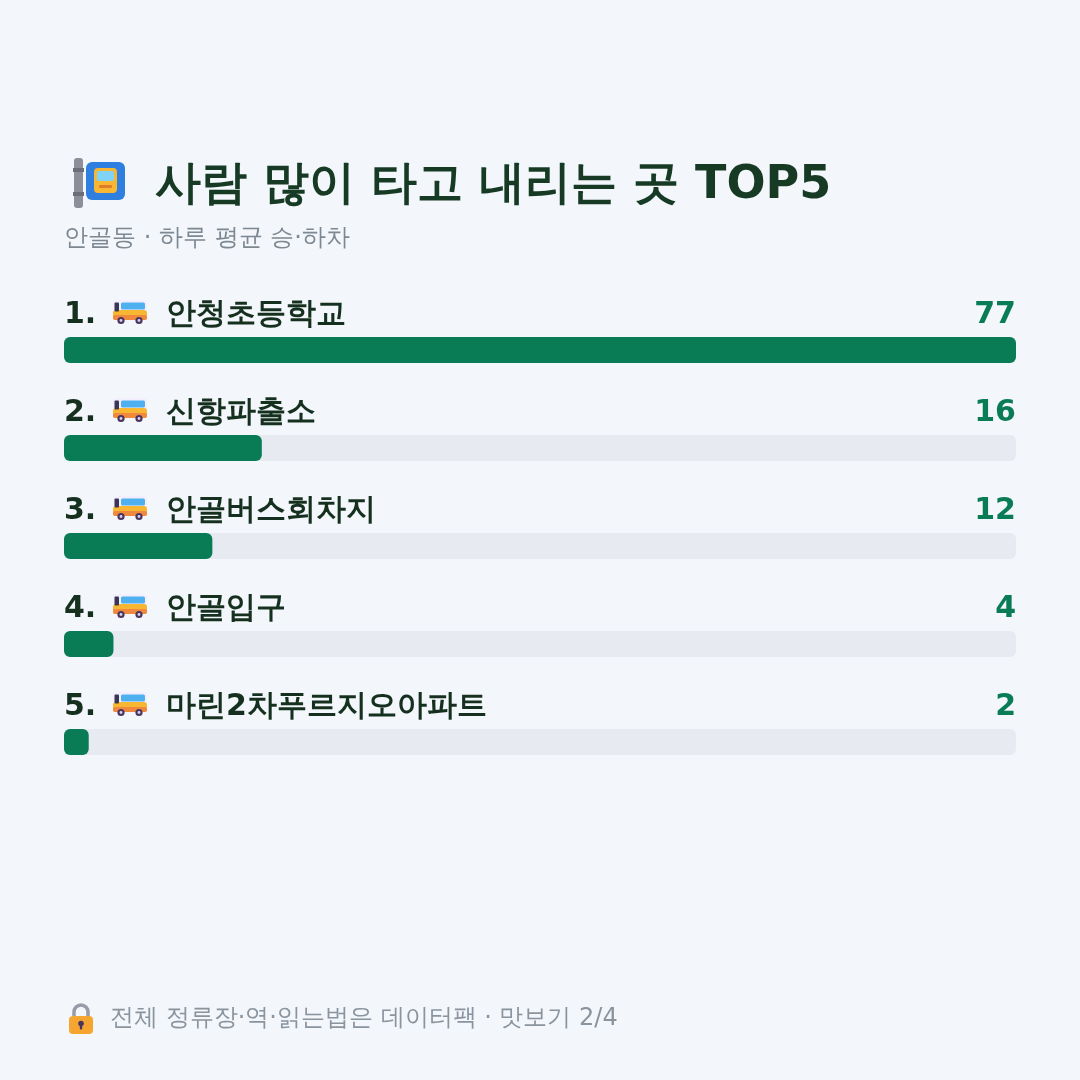  I want to click on category-label: 2. 신항파출소, so click(190, 410).